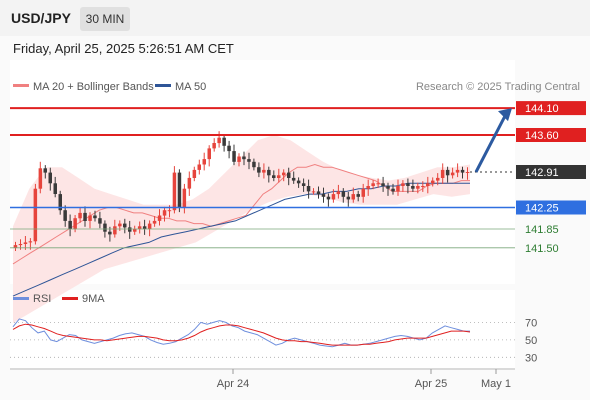  What do you see at coordinates (491, 143) in the screenshot?
I see `arrow-shaft` at bounding box center [491, 143].